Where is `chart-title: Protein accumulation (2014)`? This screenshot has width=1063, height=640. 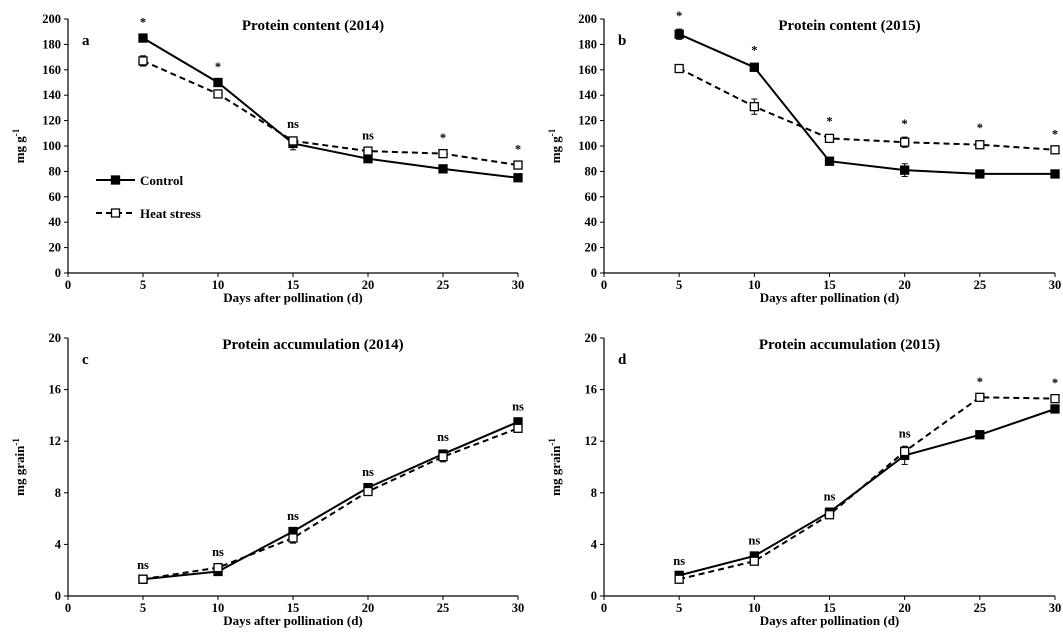
chart-title: Protein accumulation (2014) is located at coordinates (312, 345).